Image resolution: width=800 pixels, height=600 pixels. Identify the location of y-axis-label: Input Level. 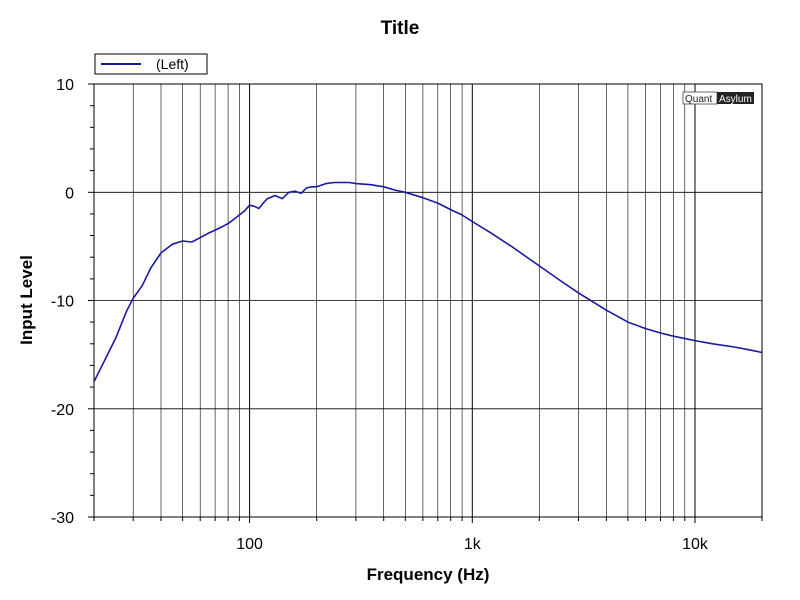
(26, 300).